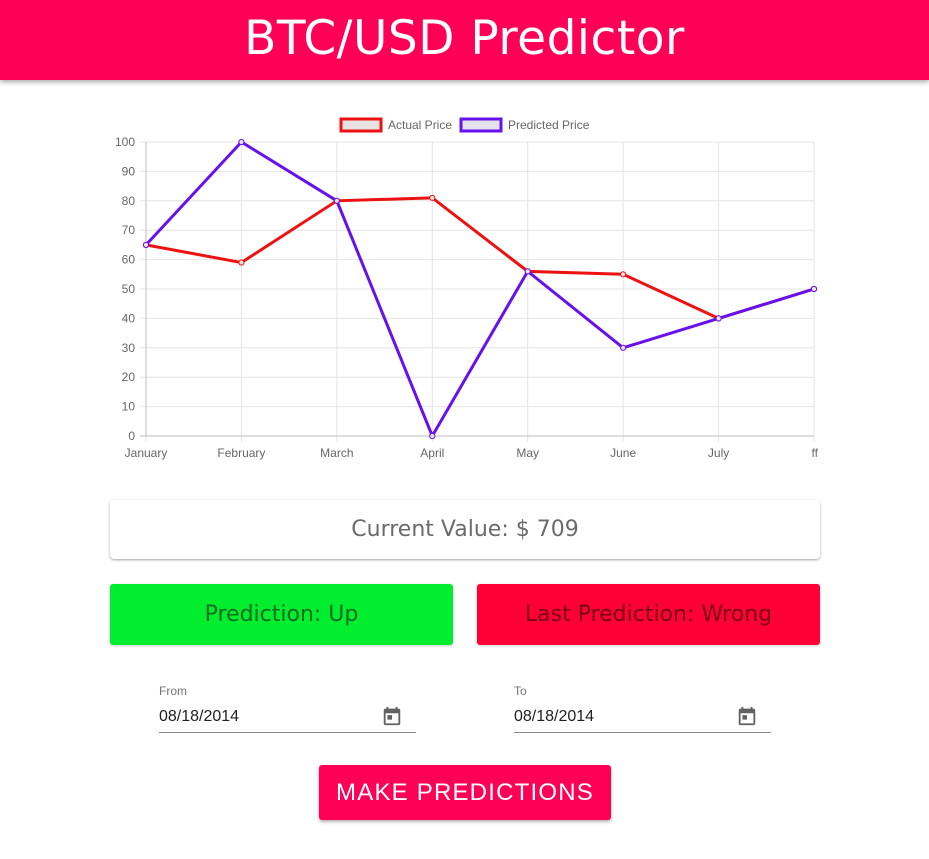 This screenshot has height=859, width=929. I want to click on make-predictions-button: MAKE PREDICTIONS, so click(465, 792).